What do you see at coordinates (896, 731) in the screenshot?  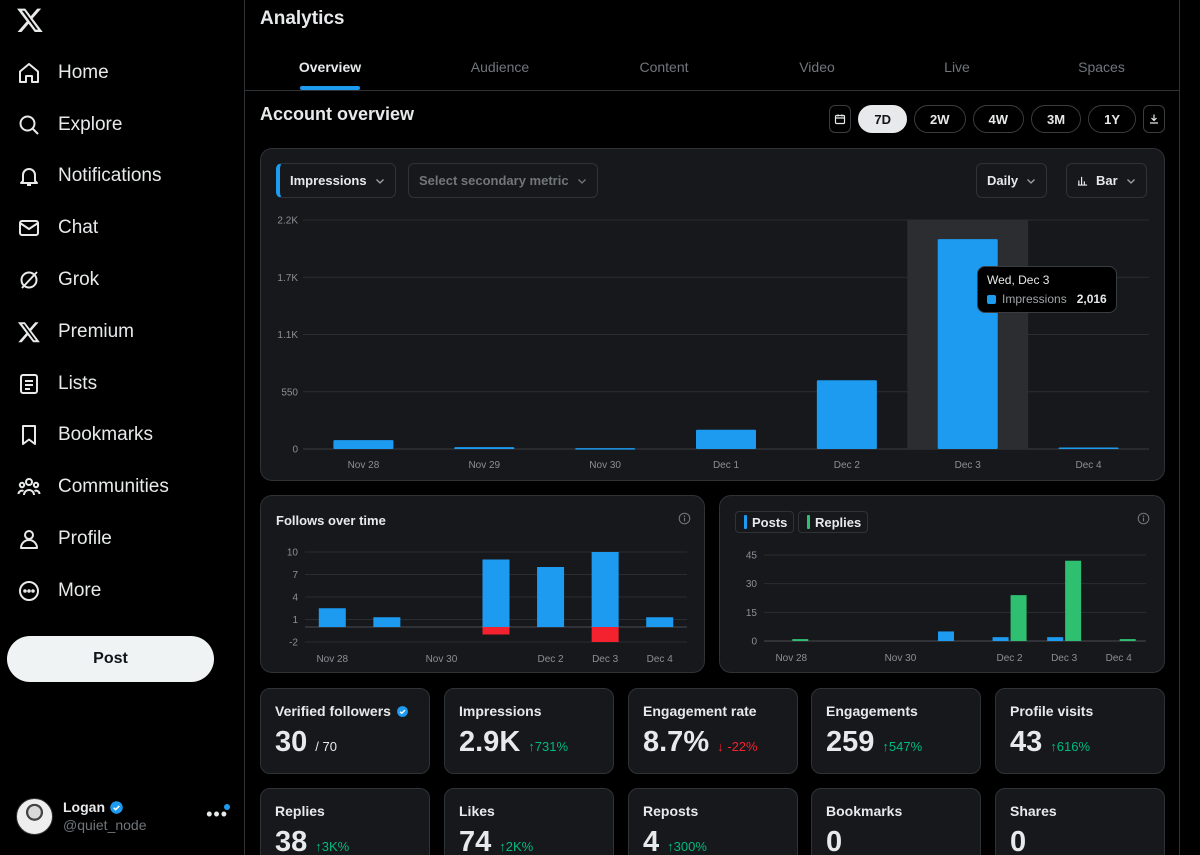 I see `stat-engagements: Engagements 259 ↑547%` at bounding box center [896, 731].